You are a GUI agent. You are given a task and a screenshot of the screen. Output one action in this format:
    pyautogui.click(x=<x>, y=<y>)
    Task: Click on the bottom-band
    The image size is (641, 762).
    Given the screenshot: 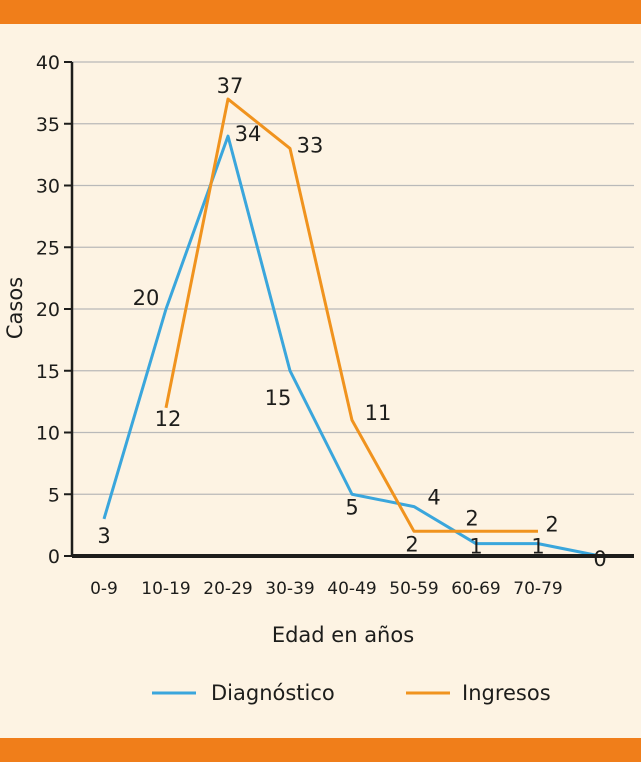 What is the action you would take?
    pyautogui.click(x=320, y=750)
    